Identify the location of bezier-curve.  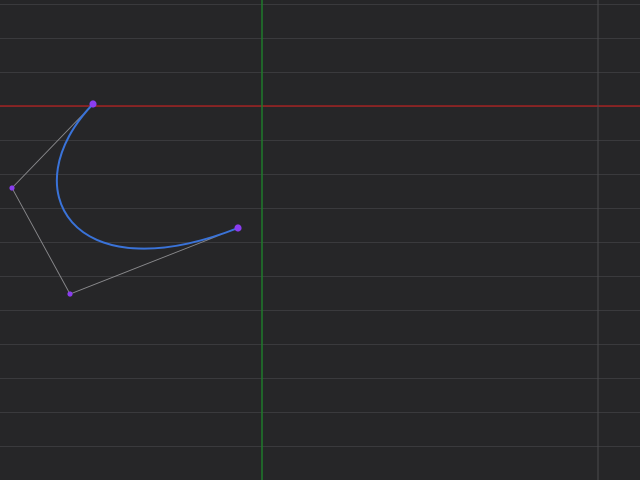
(147, 176).